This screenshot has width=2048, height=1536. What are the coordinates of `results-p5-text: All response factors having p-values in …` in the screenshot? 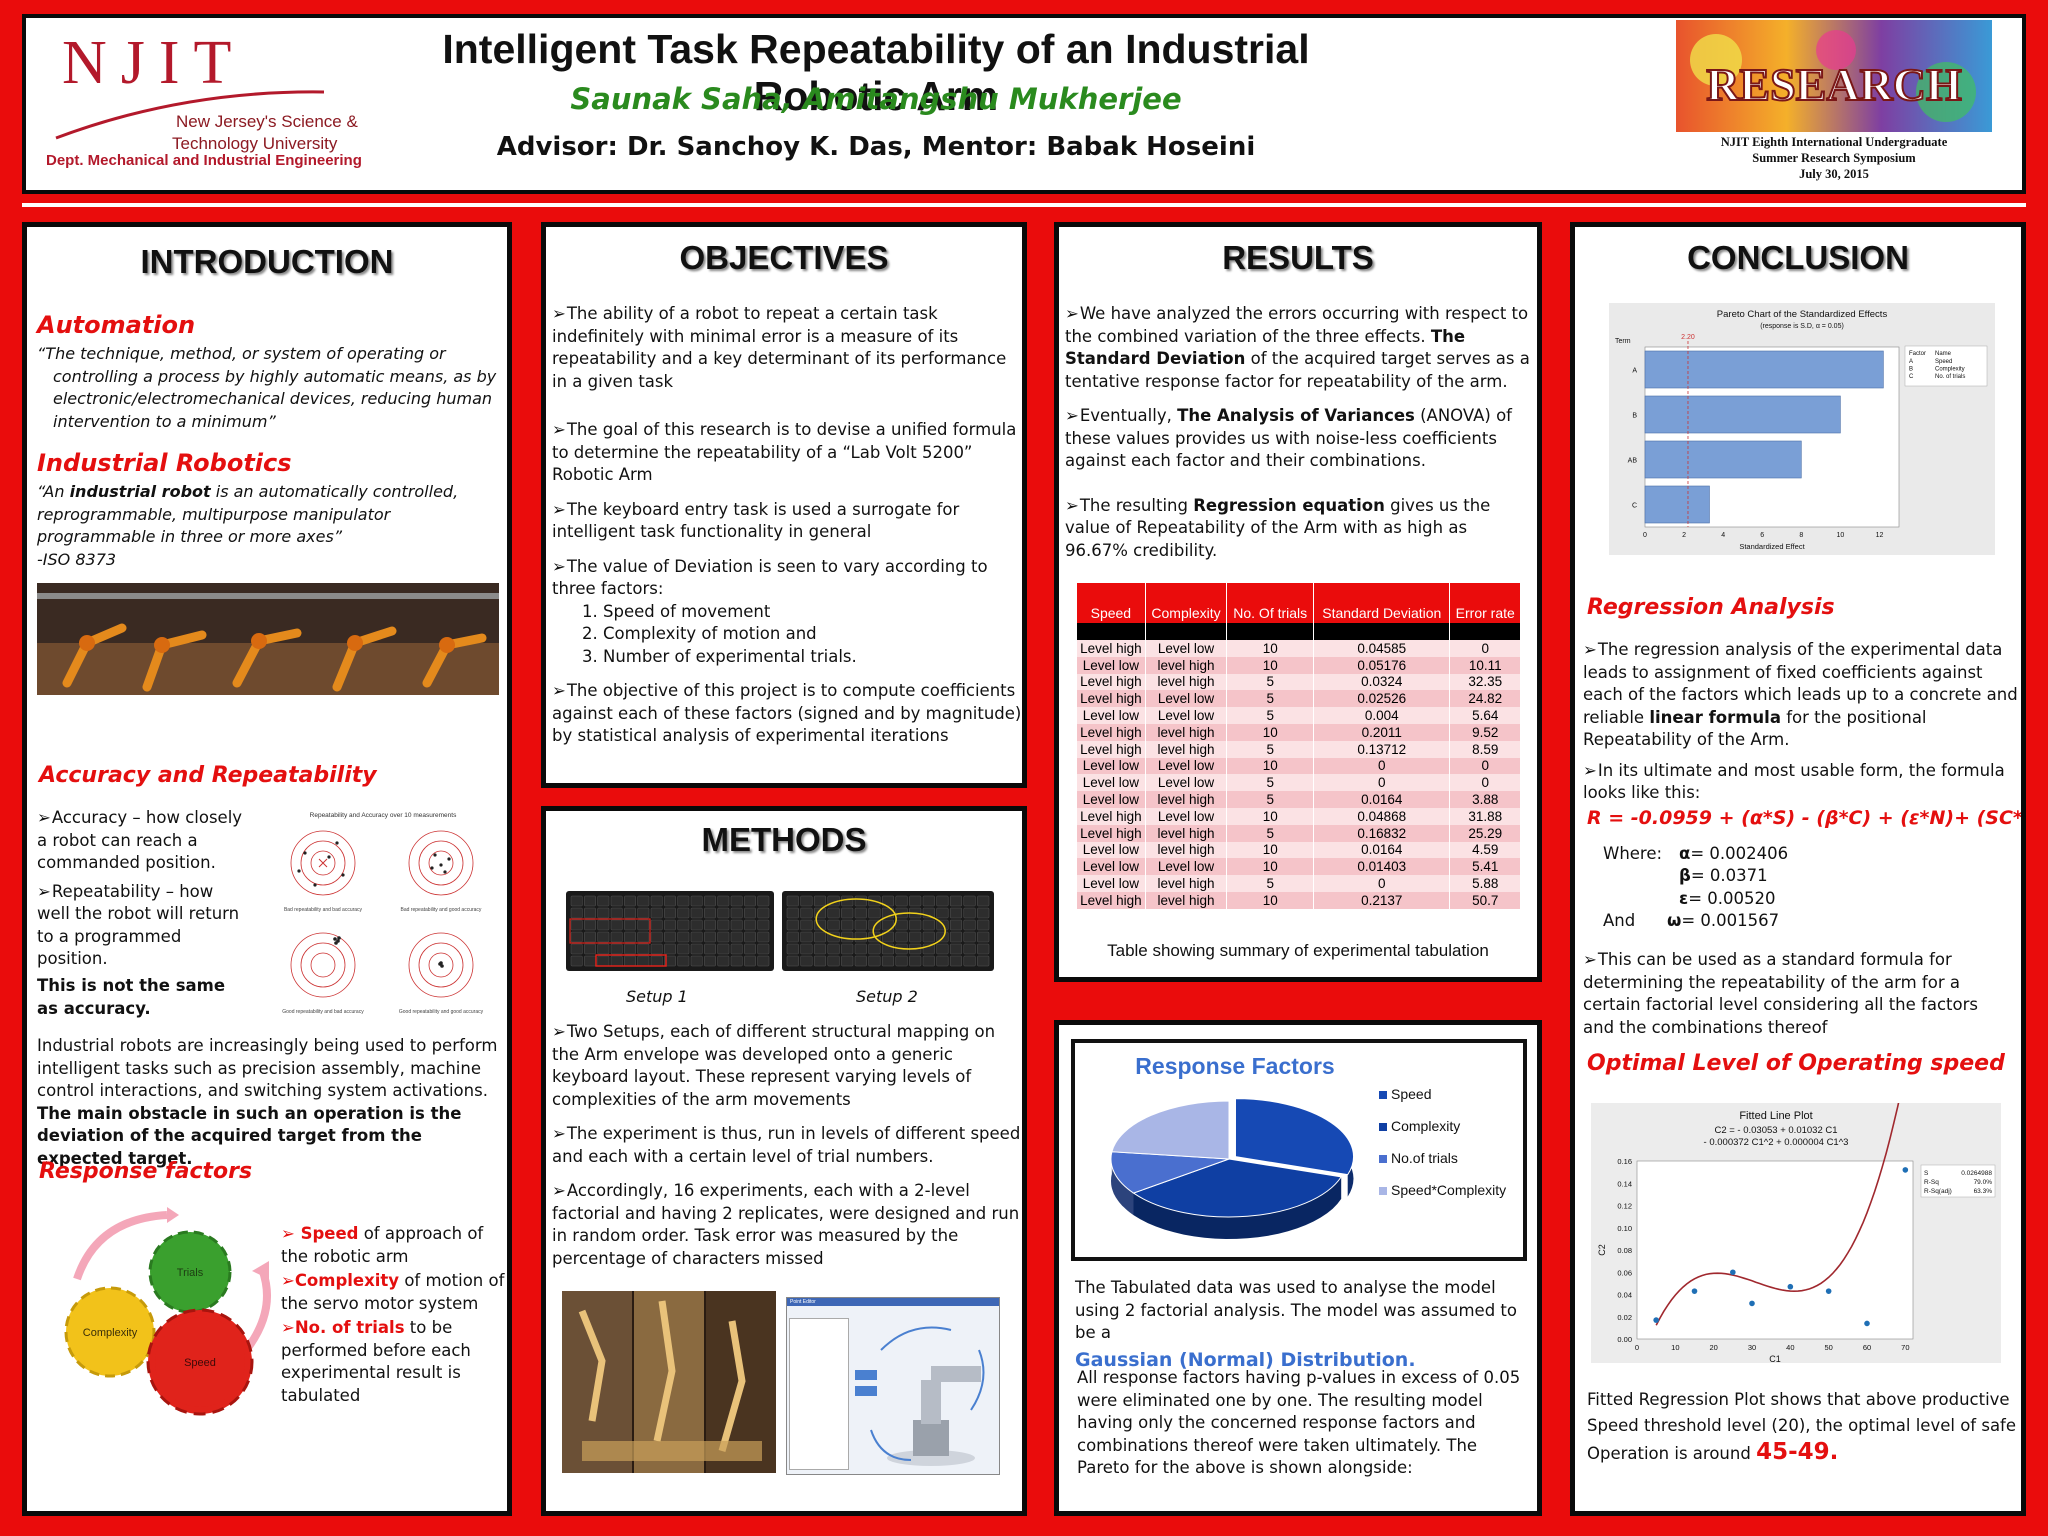 It's located at (1299, 1422).